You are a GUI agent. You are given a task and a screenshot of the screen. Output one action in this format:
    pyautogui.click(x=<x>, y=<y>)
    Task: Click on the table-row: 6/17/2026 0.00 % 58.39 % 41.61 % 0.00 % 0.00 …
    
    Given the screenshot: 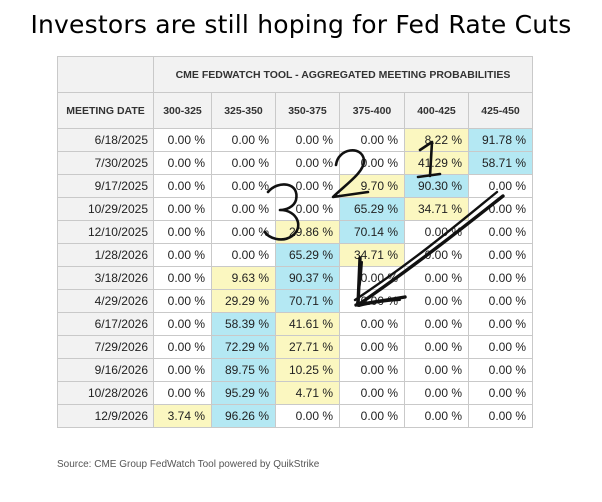 What is the action you would take?
    pyautogui.click(x=295, y=324)
    